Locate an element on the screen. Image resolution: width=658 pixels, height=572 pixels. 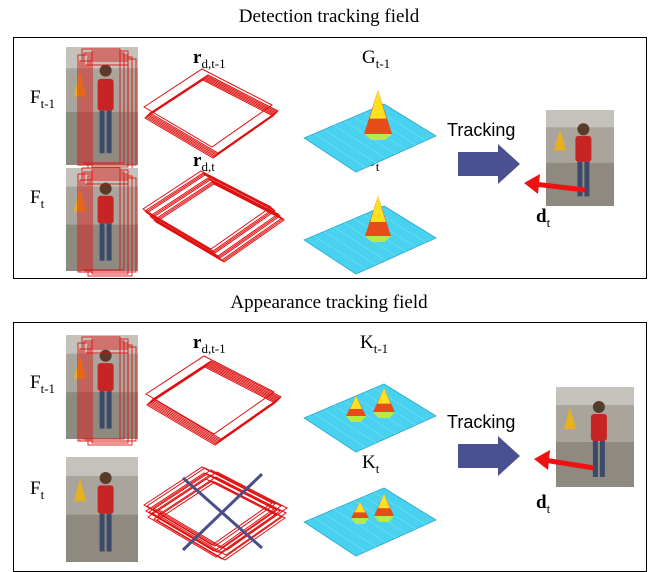
detection-title: Detection tracking field is located at coordinates (329, 16).